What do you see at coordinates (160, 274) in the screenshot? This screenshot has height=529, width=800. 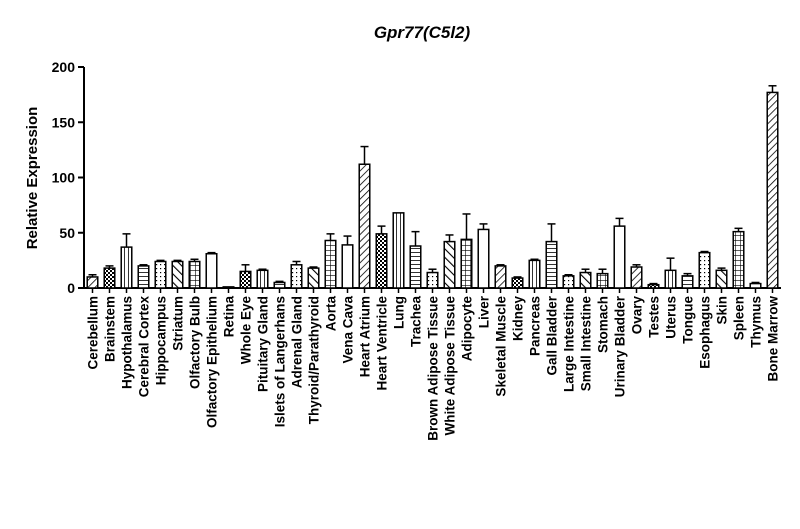 I see `bar-hippocampus` at bounding box center [160, 274].